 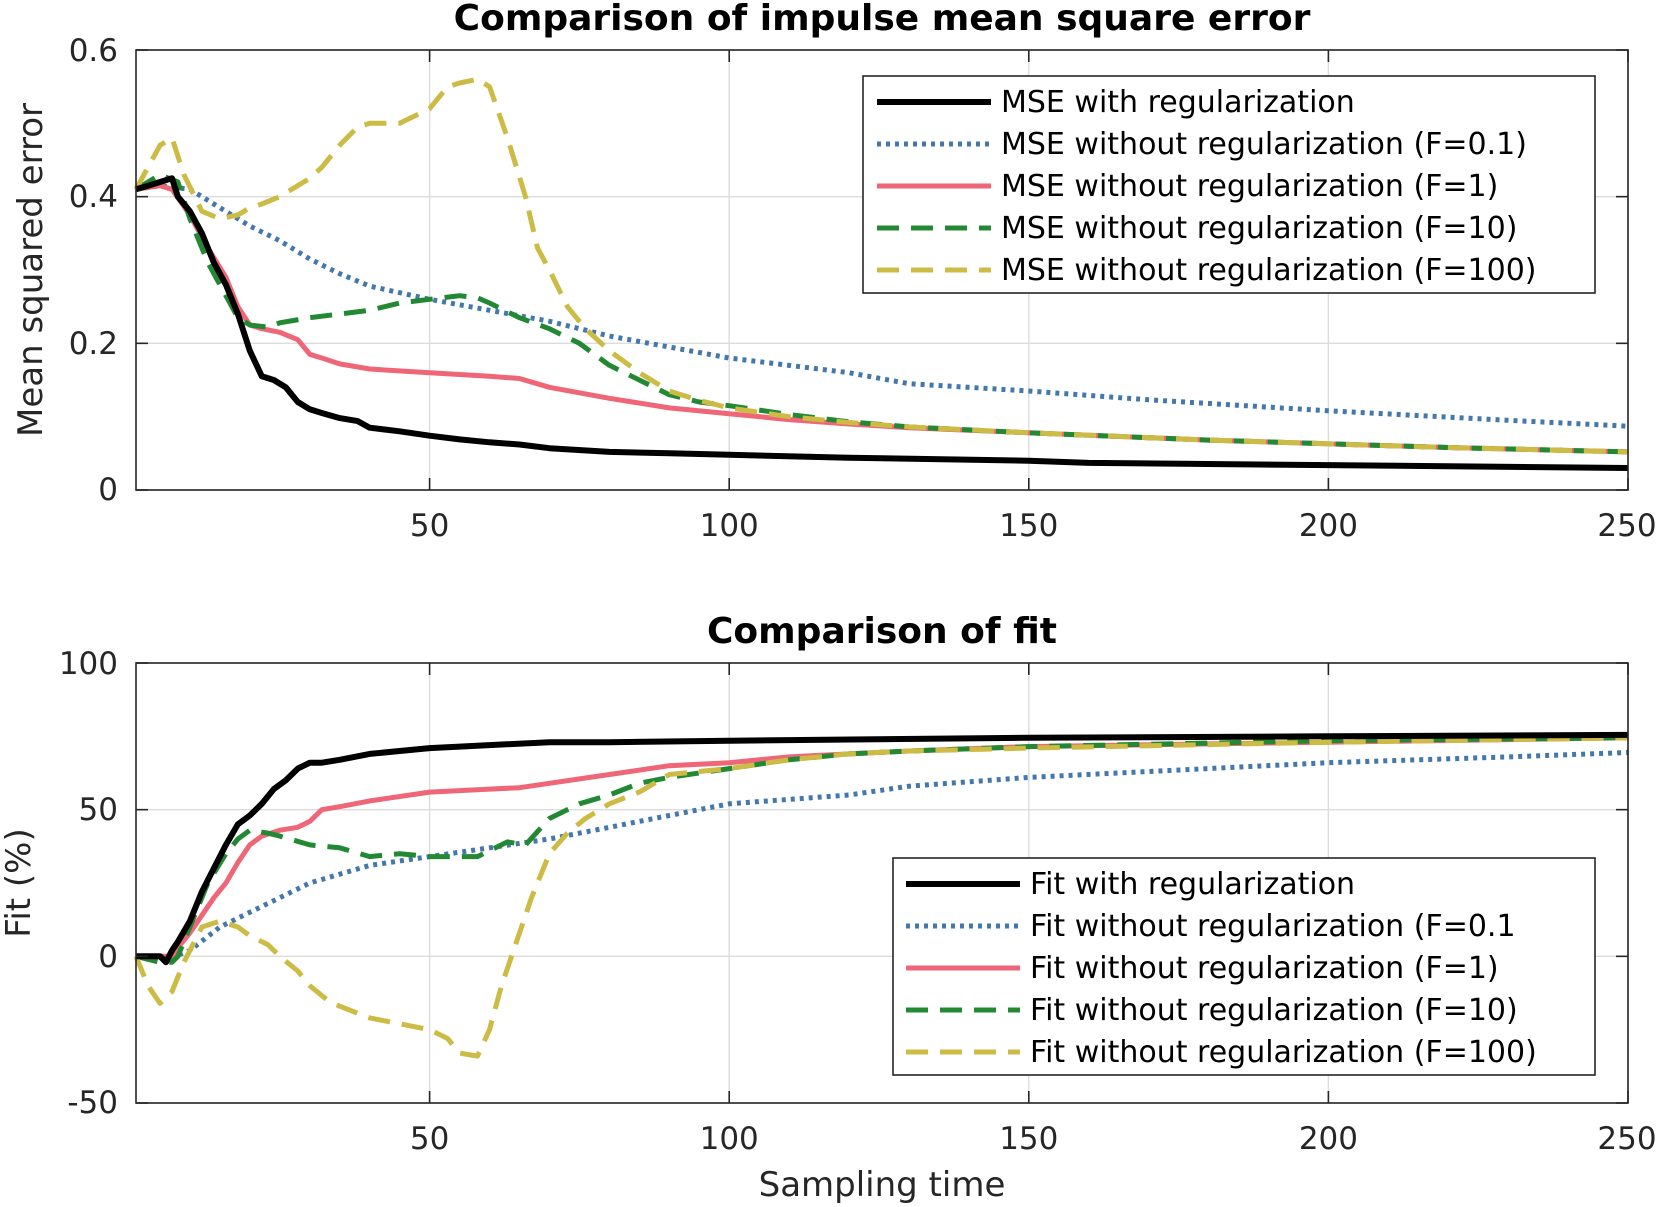 What do you see at coordinates (429, 1139) in the screenshot?
I see `fit-xtick-label: 50` at bounding box center [429, 1139].